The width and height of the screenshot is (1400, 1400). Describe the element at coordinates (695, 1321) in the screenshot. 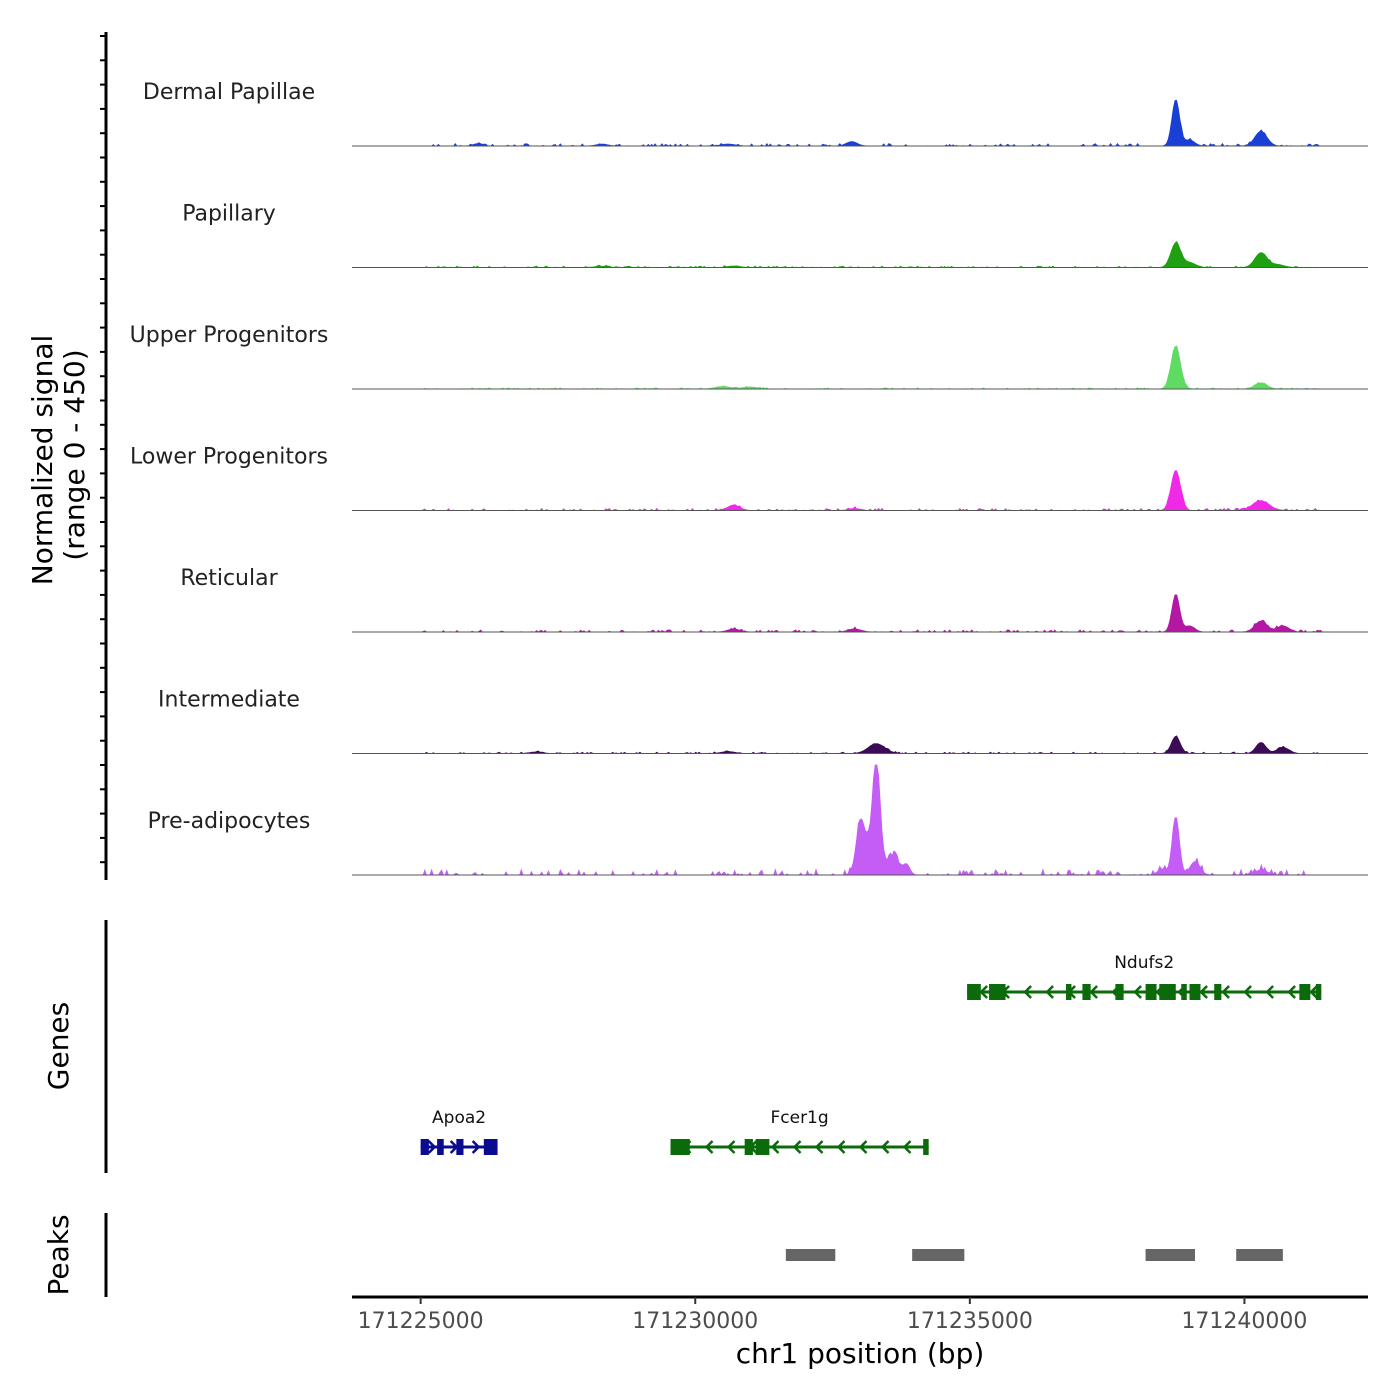

I see `x-tick-label: 171230000` at that location.